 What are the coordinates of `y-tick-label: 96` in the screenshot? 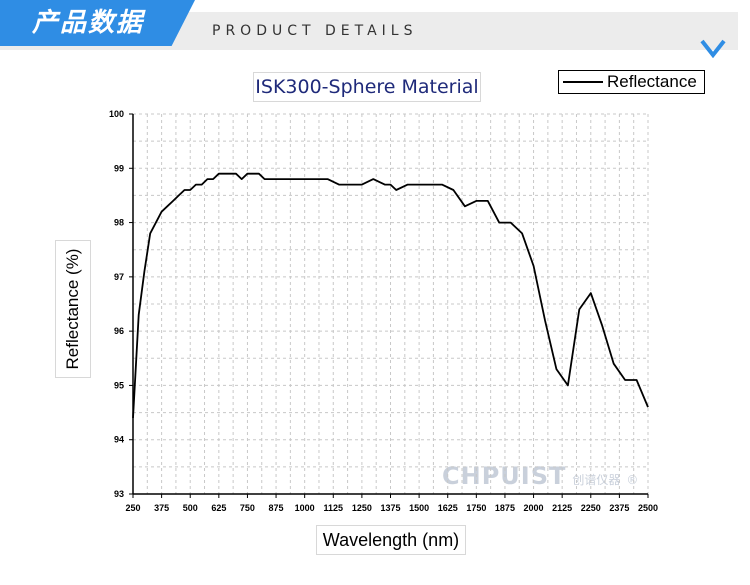 It's located at (119, 331).